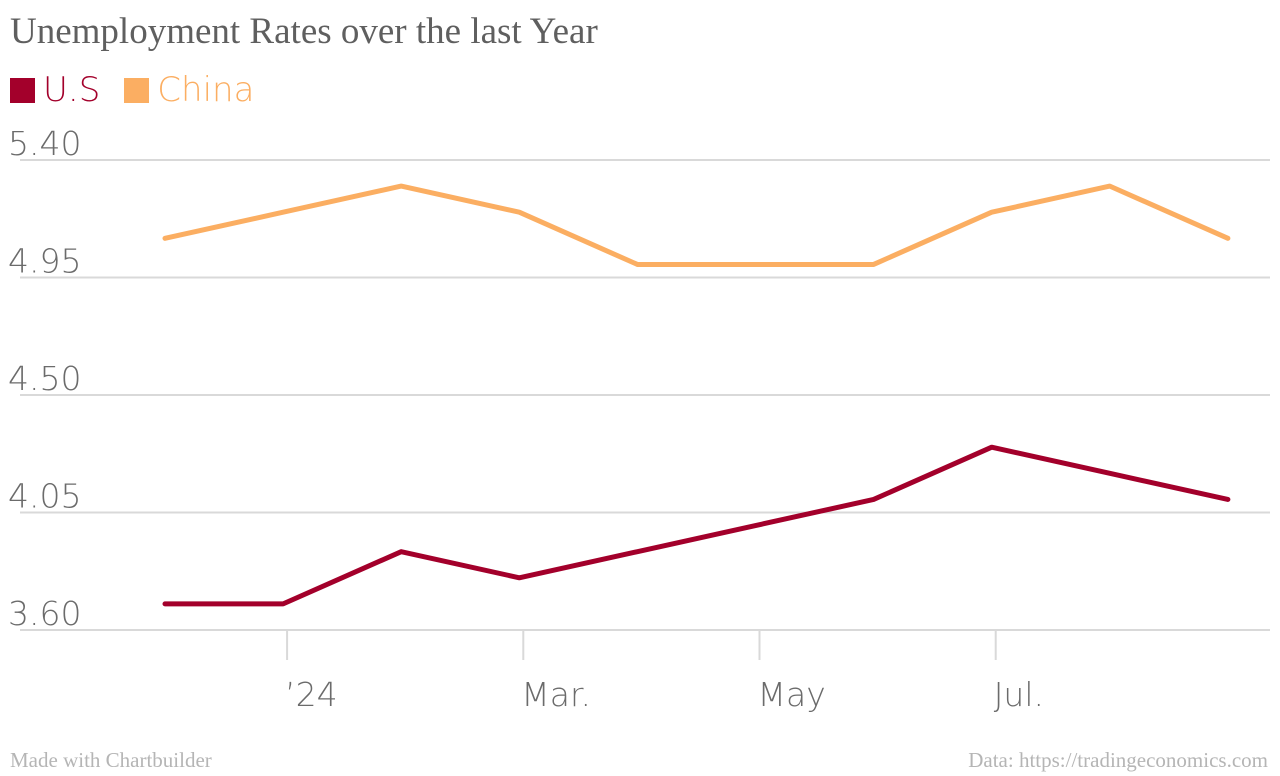  I want to click on y-tick-label-0: 5.40, so click(44, 143).